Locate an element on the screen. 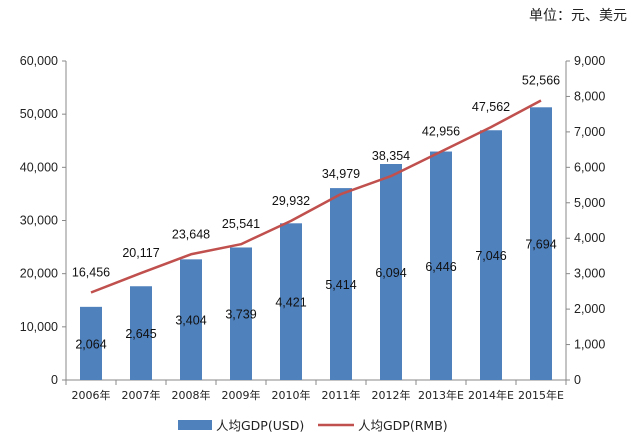 This screenshot has width=631, height=435. x-tick-label: 2012年 is located at coordinates (391, 395).